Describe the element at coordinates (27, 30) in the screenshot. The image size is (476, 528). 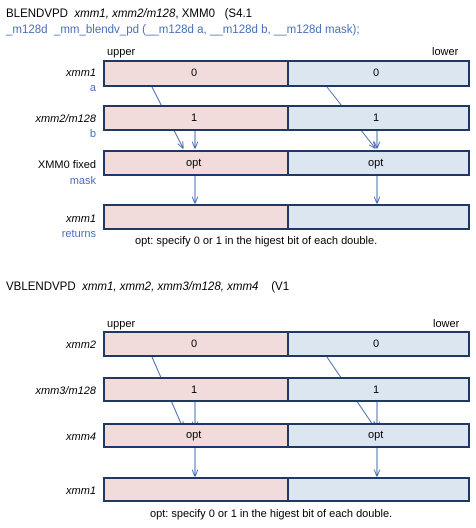
I see `intrinsic-type: _m128d` at that location.